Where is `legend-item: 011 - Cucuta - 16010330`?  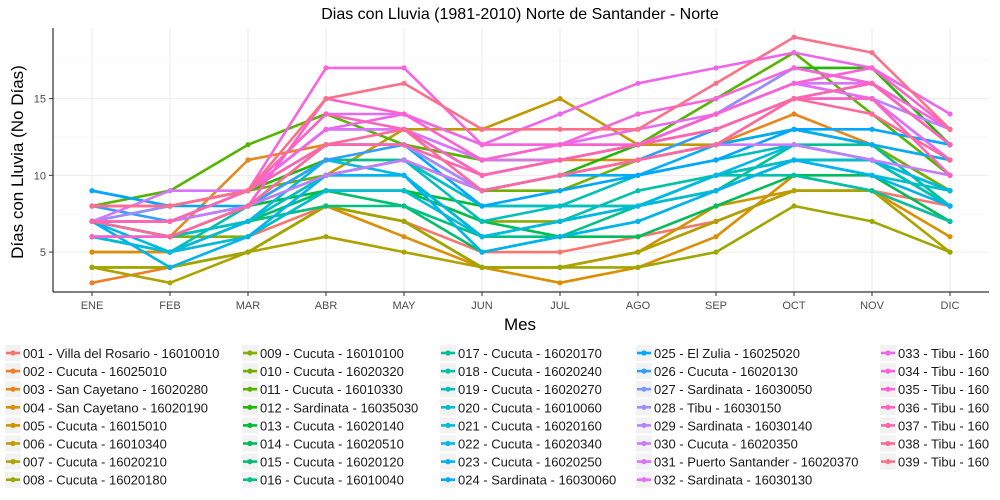 legend-item: 011 - Cucuta - 16010330 is located at coordinates (322, 389).